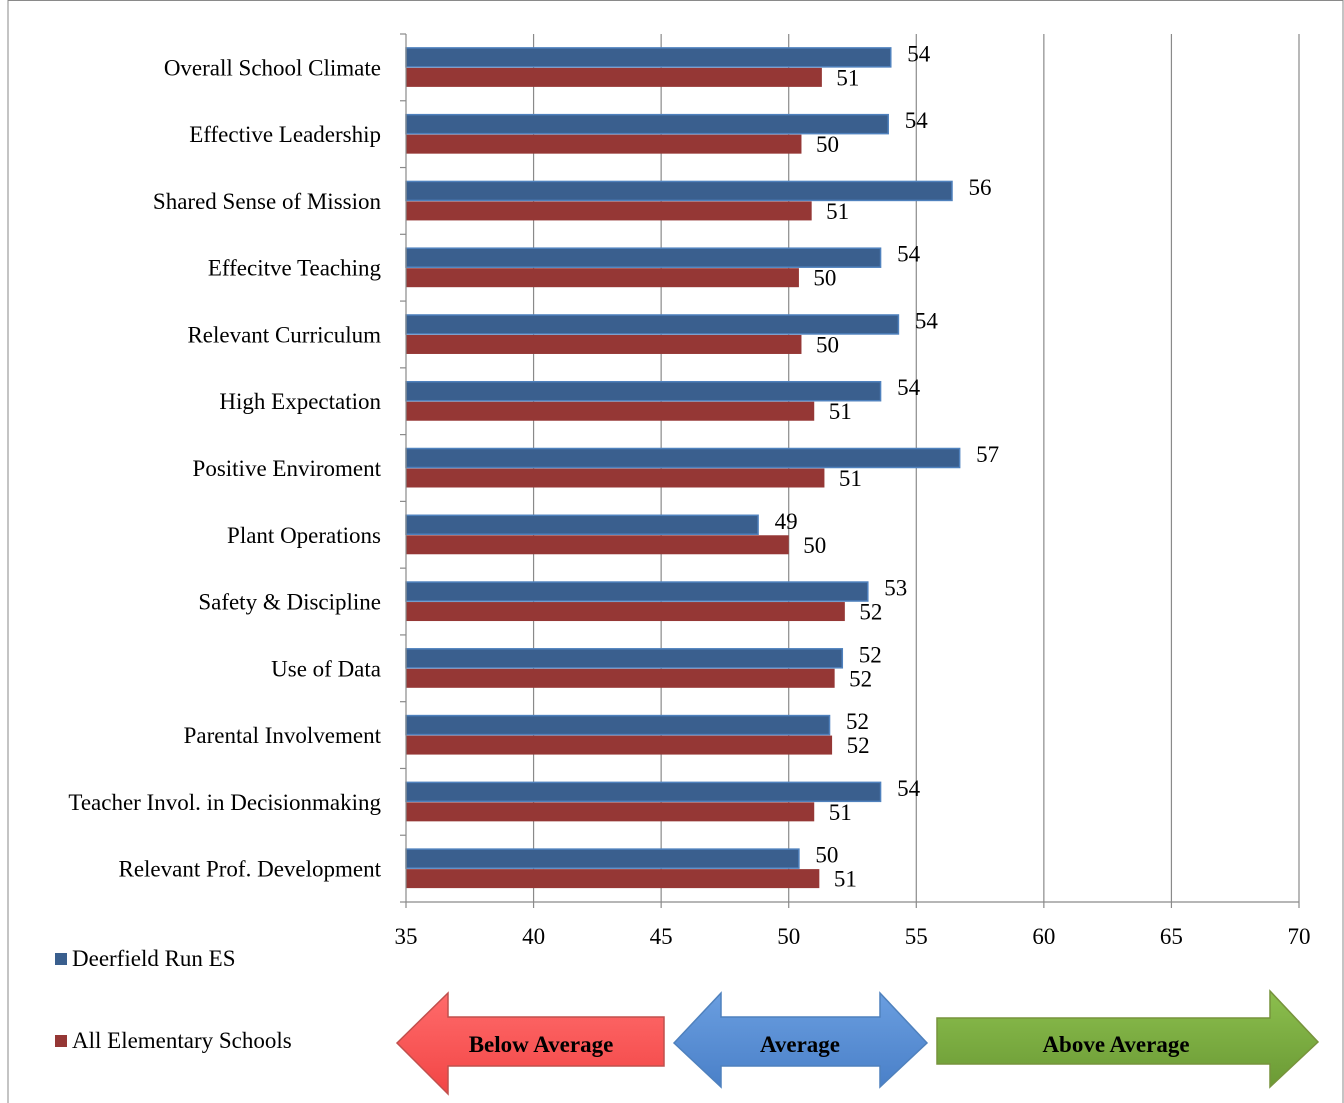 The image size is (1344, 1103). Describe the element at coordinates (406, 936) in the screenshot. I see `x-tick-label: 35` at that location.